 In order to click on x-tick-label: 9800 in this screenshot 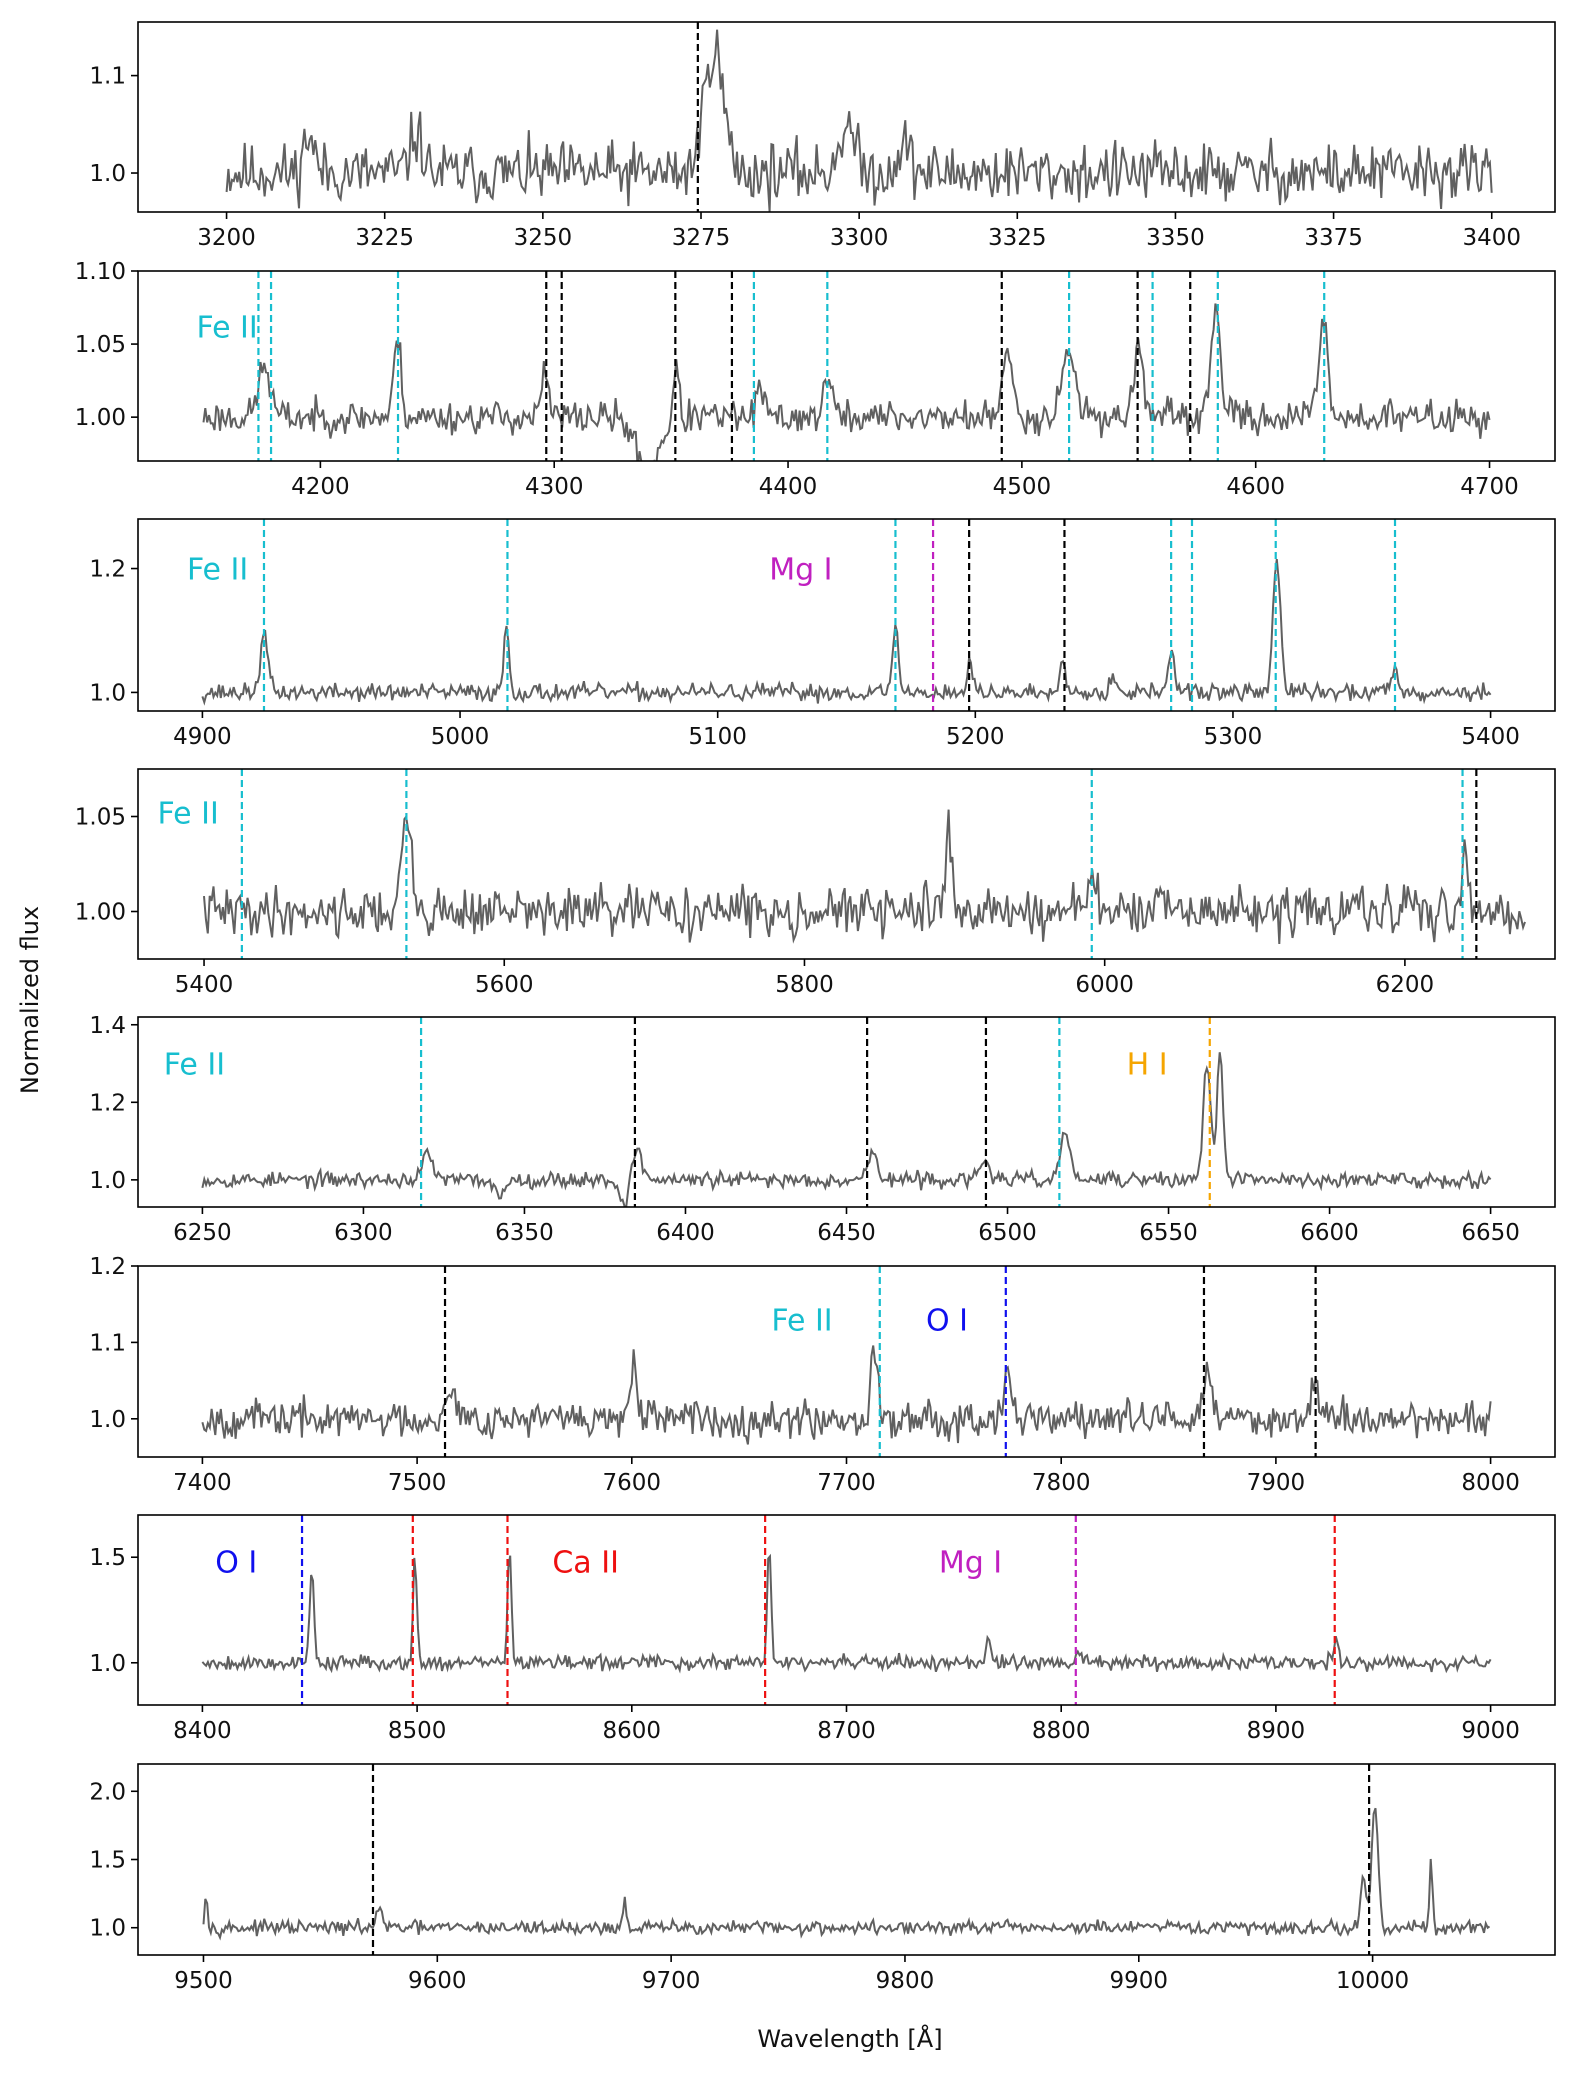, I will do `click(905, 1981)`.